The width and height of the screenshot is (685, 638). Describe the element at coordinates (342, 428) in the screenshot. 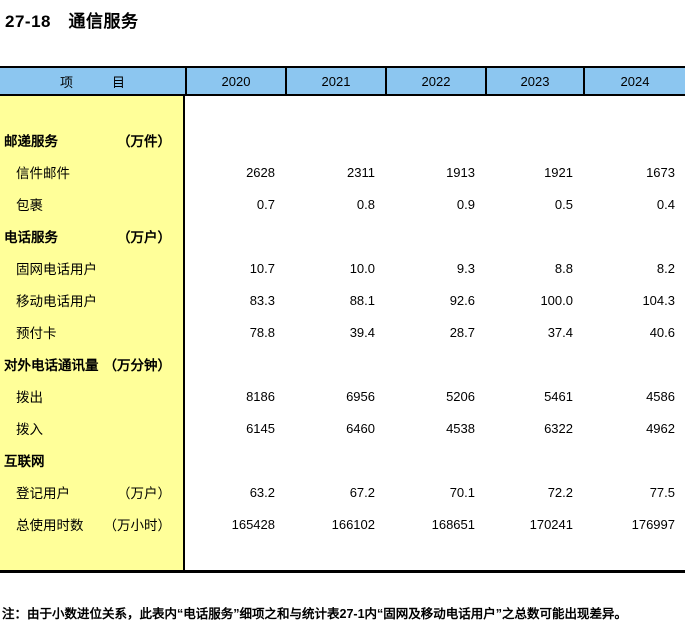

I see `table-row: 拨入 6145 6460 4538 6322 4962` at that location.